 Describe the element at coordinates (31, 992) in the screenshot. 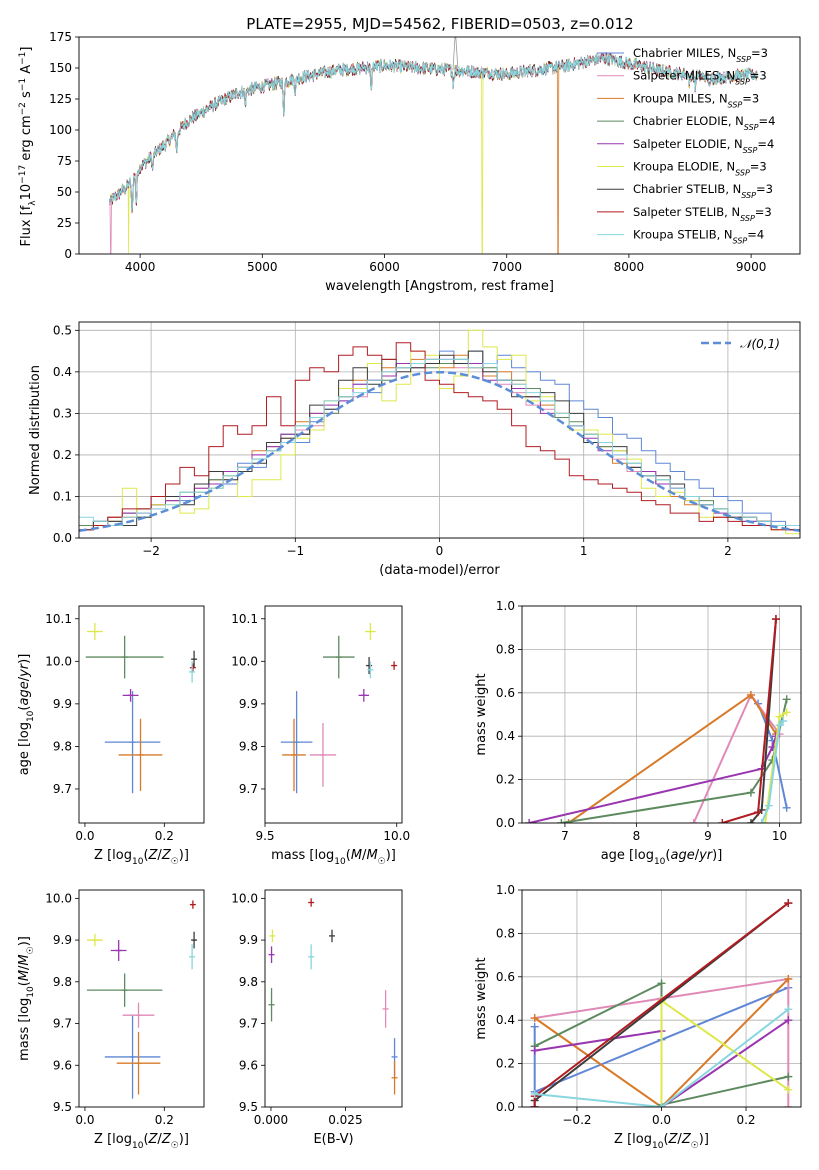

I see `y-label-part: 10` at that location.